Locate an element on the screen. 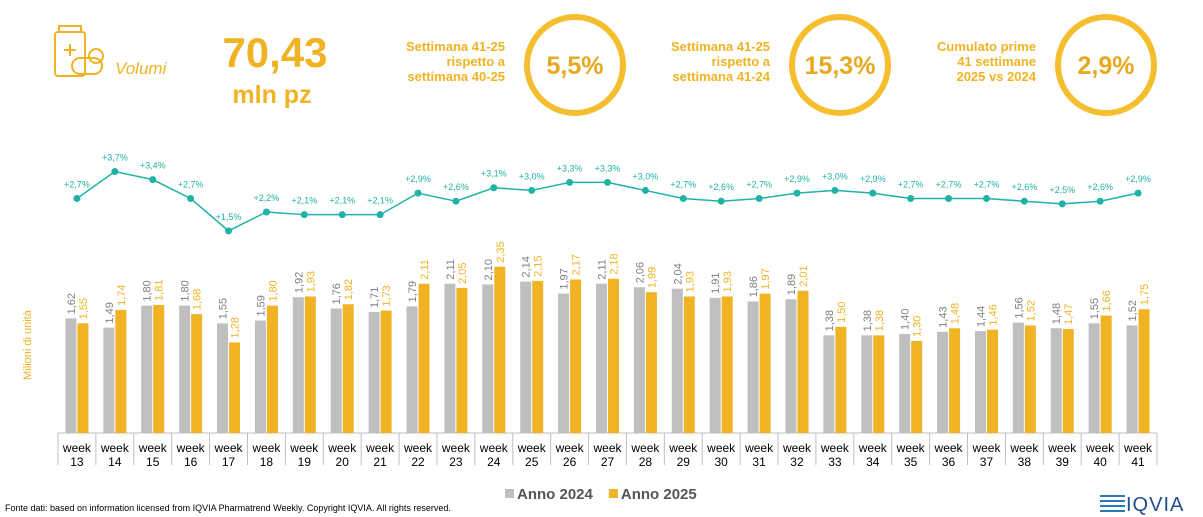 The height and width of the screenshot is (517, 1203). kpi-label: Volumi is located at coordinates (141, 68).